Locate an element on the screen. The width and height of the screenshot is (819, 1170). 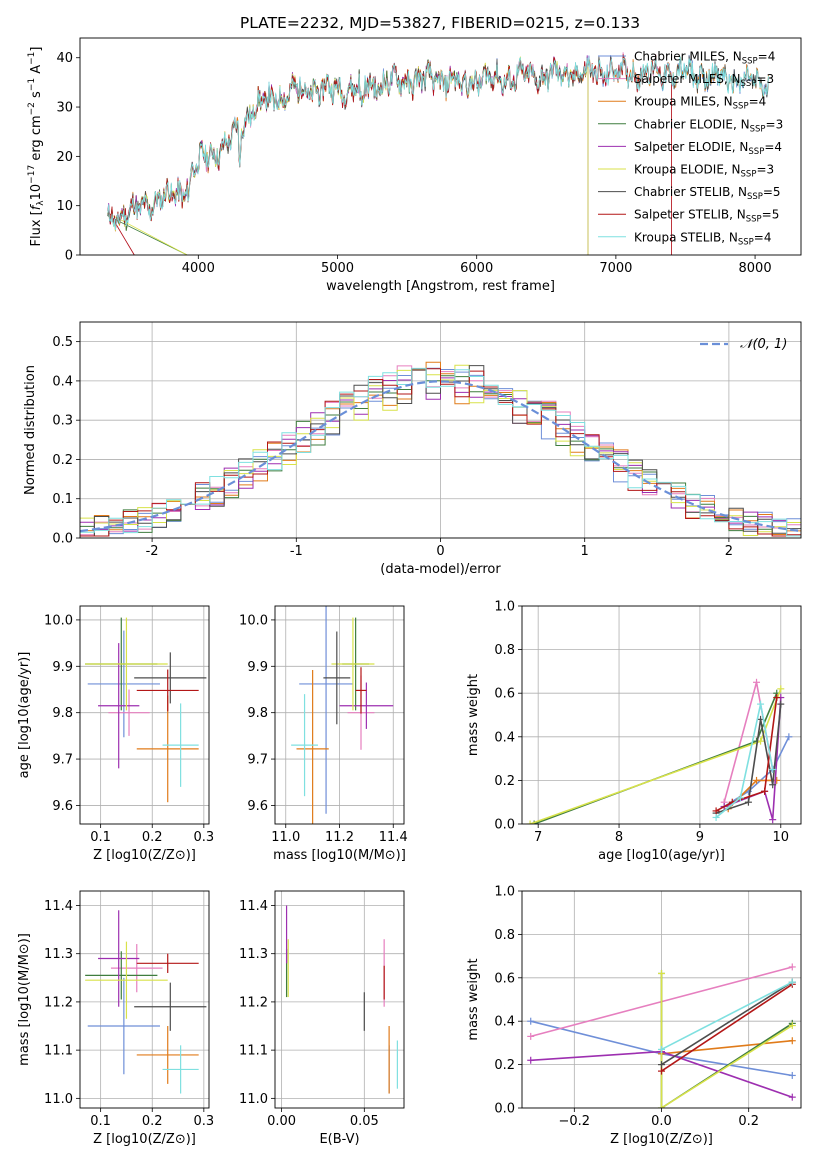
mass-z-frame is located at coordinates (144, 999).